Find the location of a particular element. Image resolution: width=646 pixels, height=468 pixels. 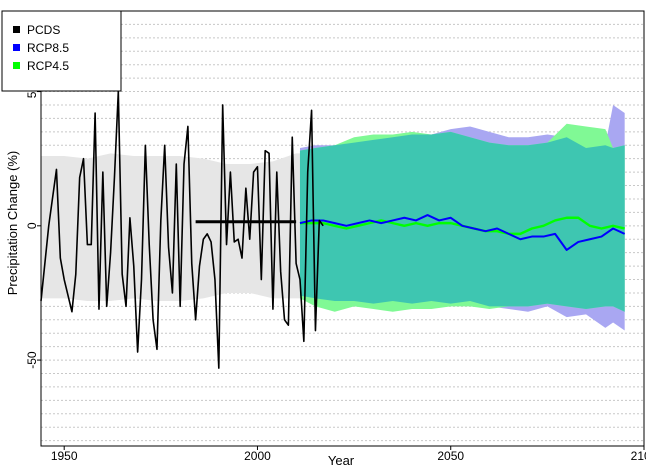

x-axis-label: Year is located at coordinates (341, 460).